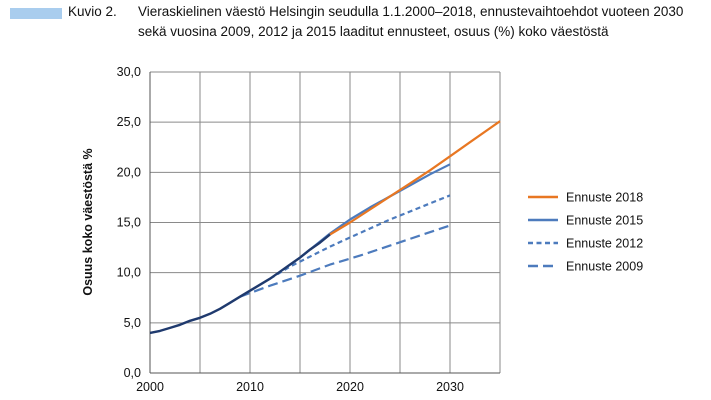  I want to click on y-tick-label: 25,0, so click(129, 122).